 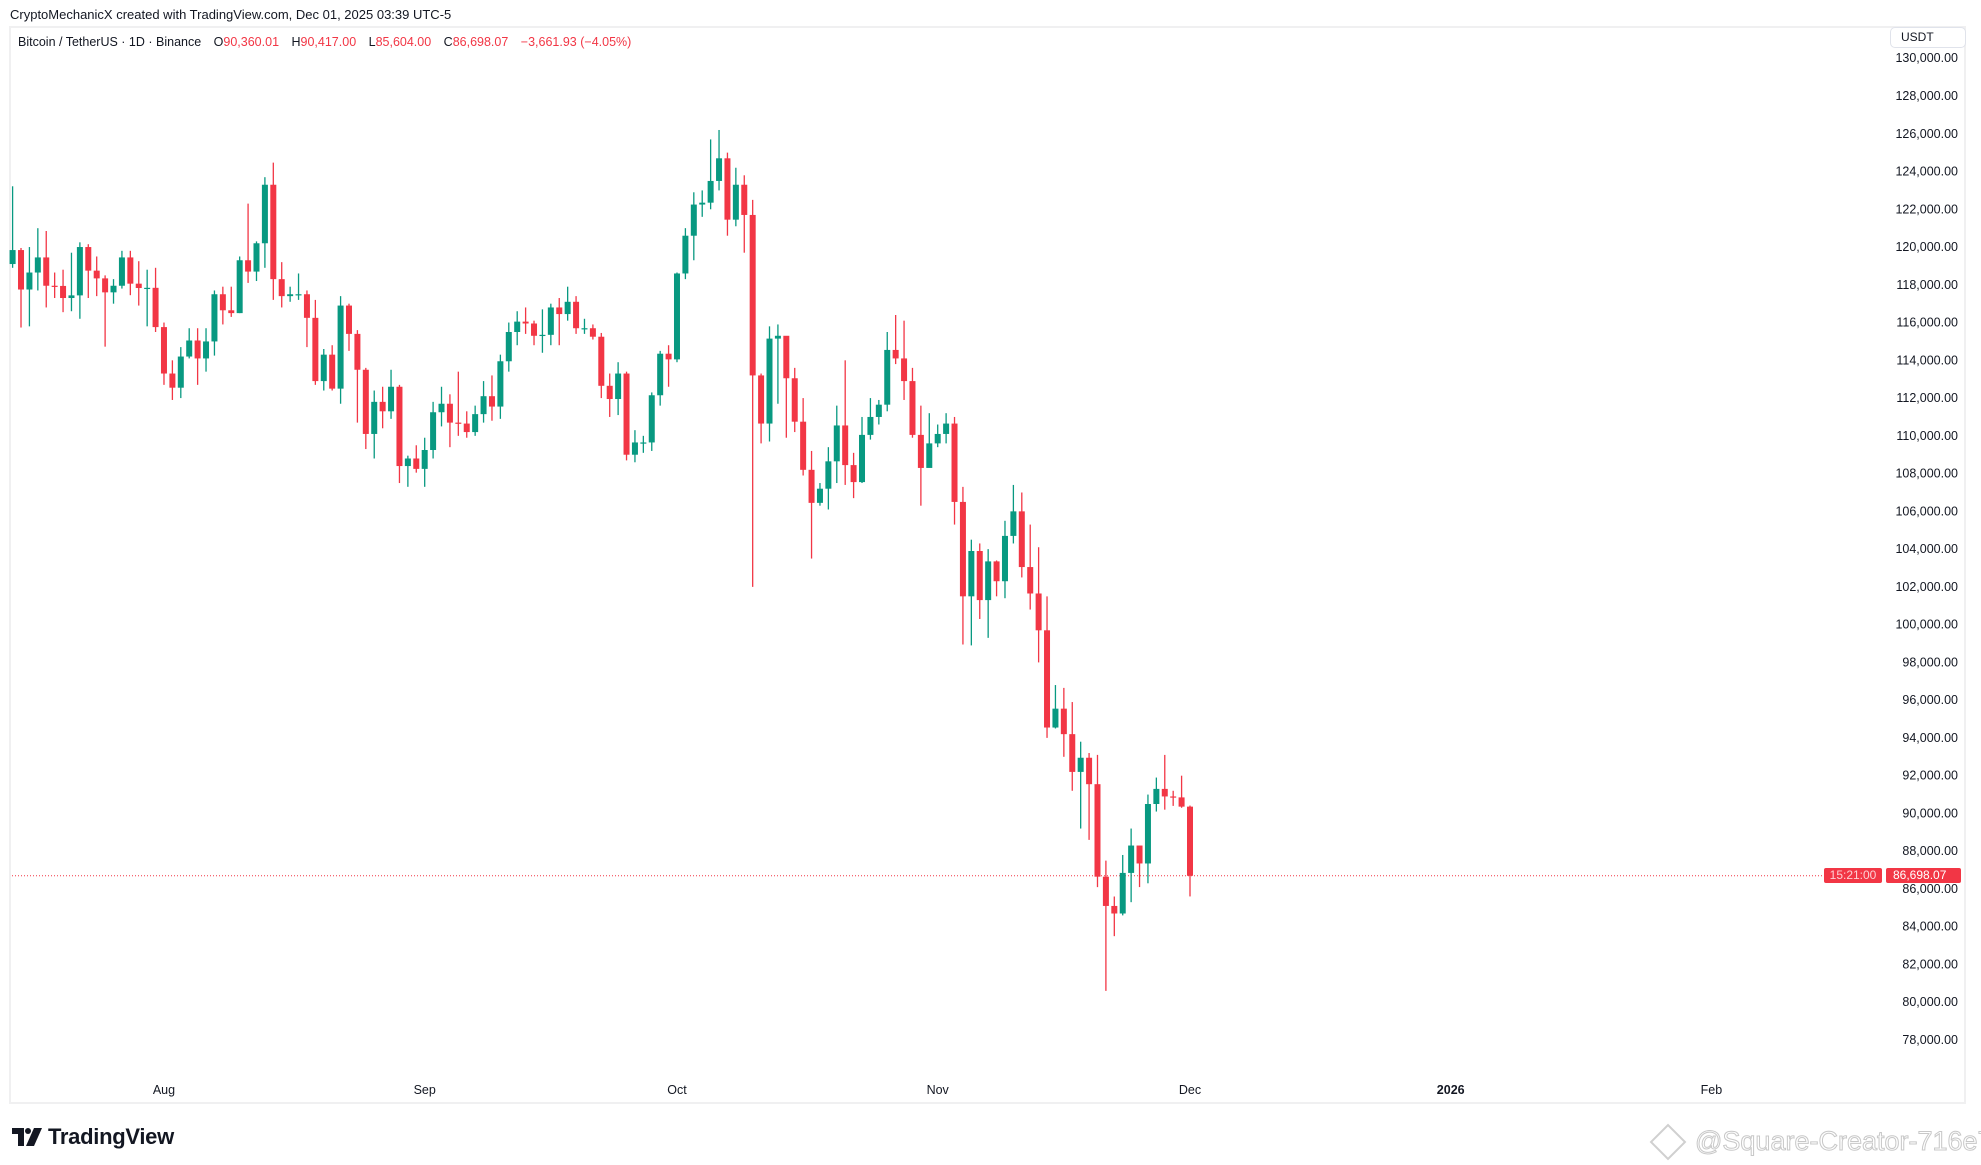 What do you see at coordinates (1926, 172) in the screenshot?
I see `price-axis-label: 124,000.00` at bounding box center [1926, 172].